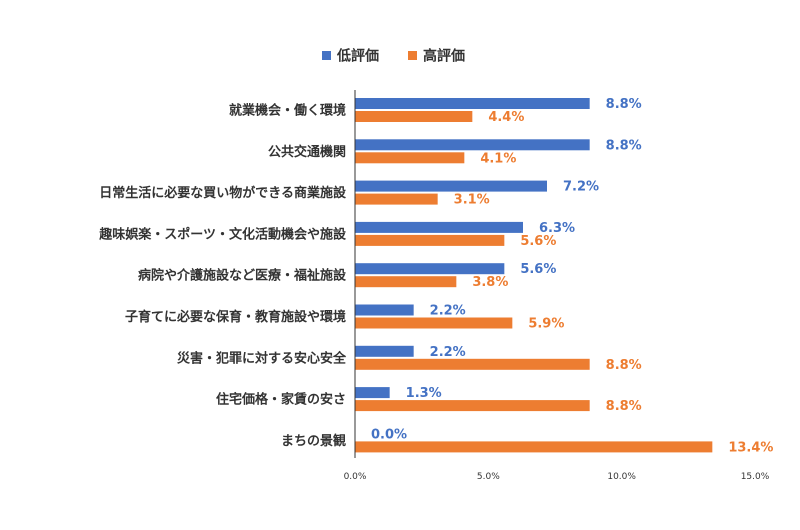 The image size is (800, 530). I want to click on category-label: 子育てに必要な保育・教育施設や環境, so click(235, 317).